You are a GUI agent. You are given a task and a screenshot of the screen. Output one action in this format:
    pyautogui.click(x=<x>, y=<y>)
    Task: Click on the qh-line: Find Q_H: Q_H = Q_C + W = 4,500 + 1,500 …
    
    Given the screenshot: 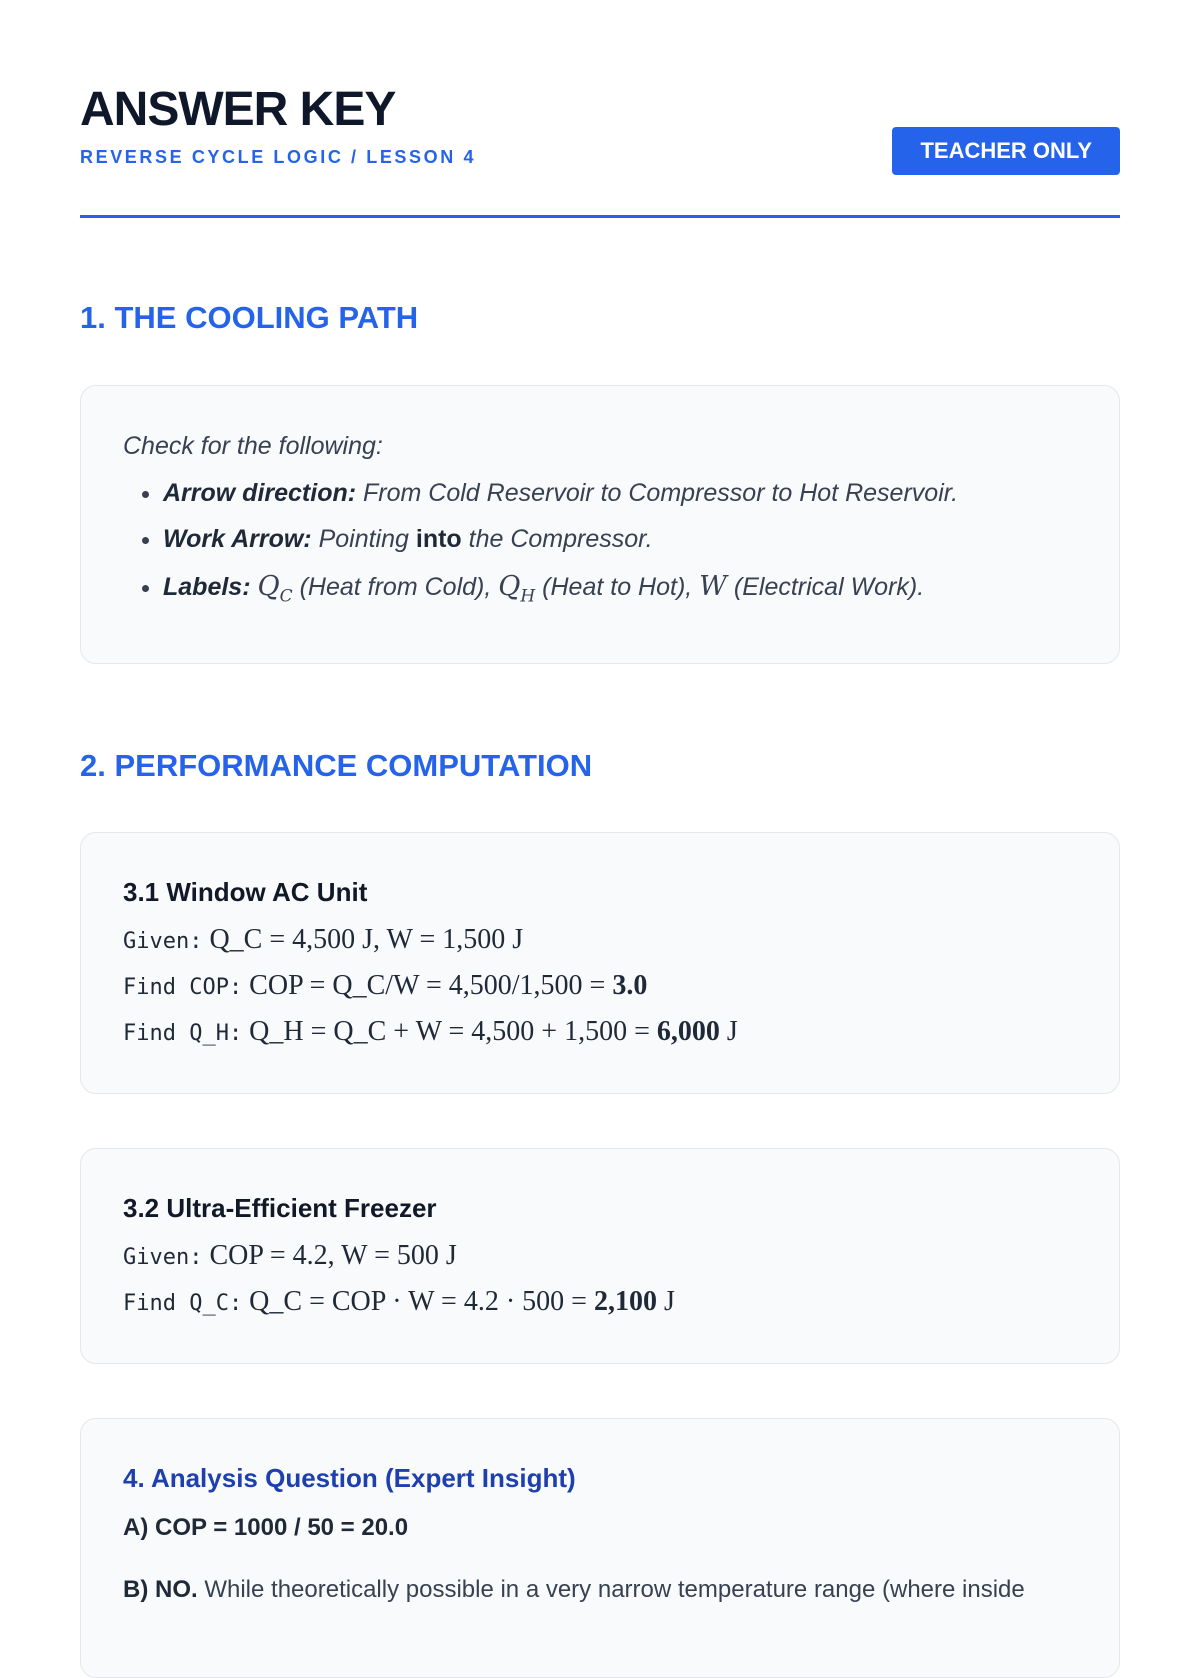 What is the action you would take?
    pyautogui.click(x=430, y=1031)
    